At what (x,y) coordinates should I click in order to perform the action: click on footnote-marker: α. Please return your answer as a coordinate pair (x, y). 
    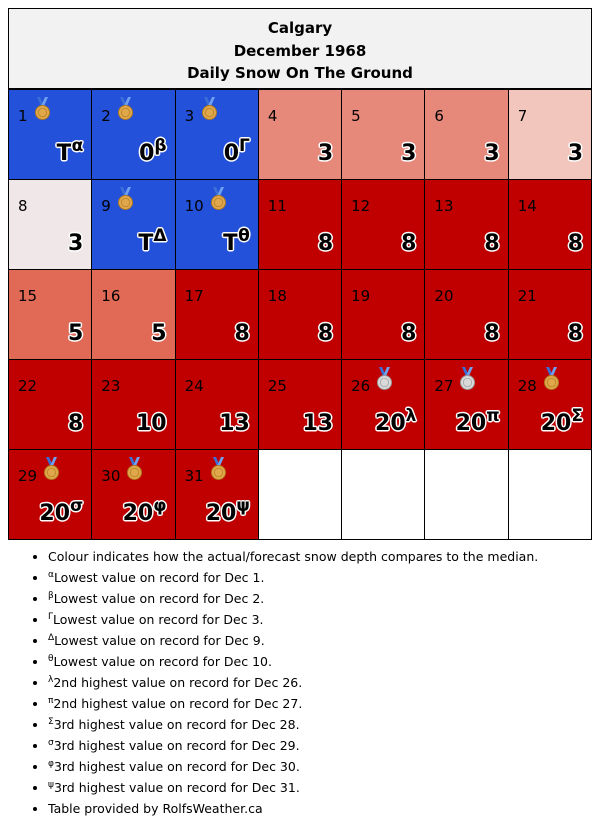
    Looking at the image, I should click on (77, 146).